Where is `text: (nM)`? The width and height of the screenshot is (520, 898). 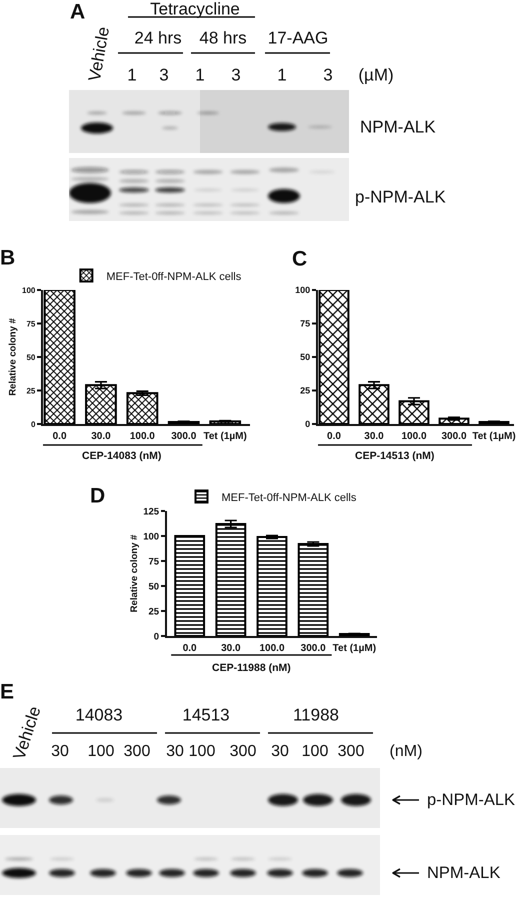
text: (nM) is located at coordinates (406, 751).